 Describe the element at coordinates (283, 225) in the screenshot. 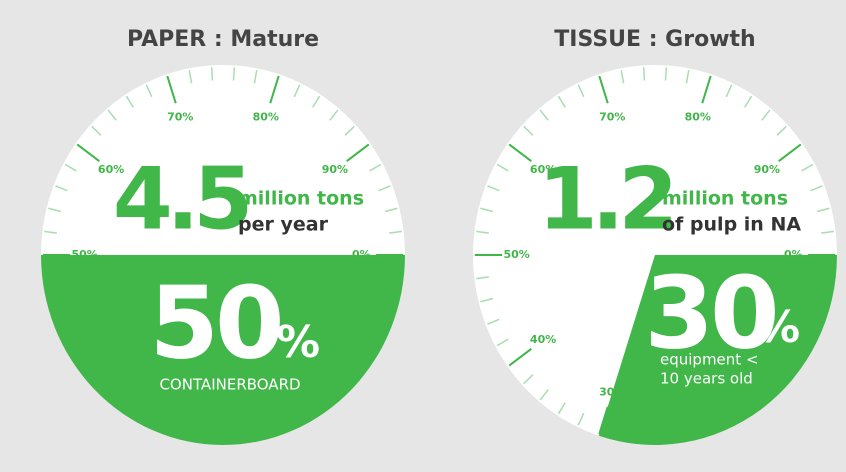

I see `headline-text: per year` at that location.